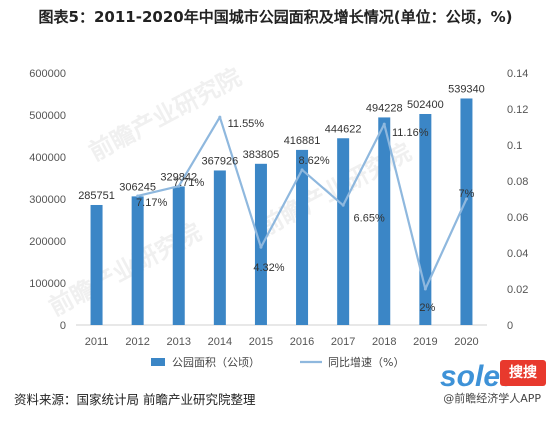  What do you see at coordinates (343, 129) in the screenshot?
I see `bar-value-label: 444622` at bounding box center [343, 129].